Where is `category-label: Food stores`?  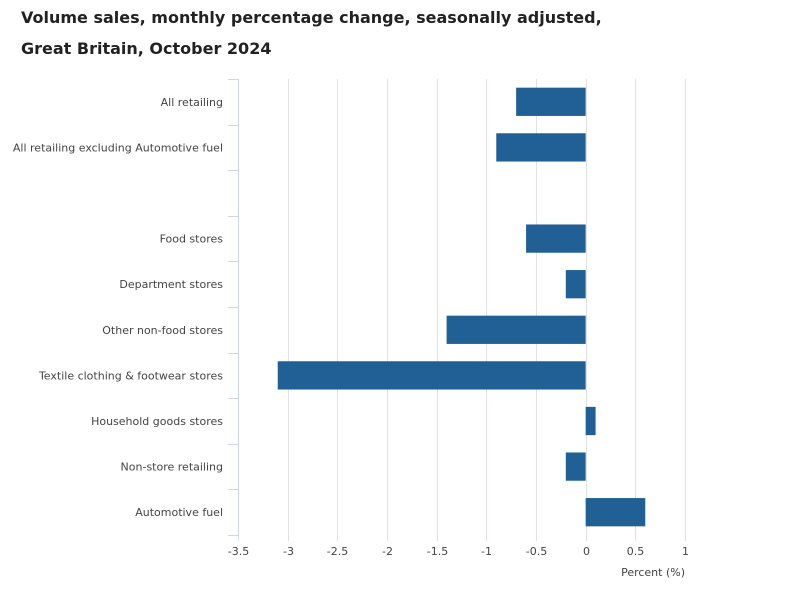
category-label: Food stores is located at coordinates (192, 239).